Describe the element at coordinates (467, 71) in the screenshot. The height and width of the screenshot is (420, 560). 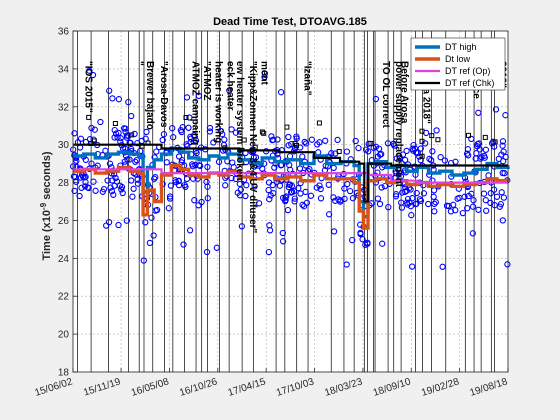
I see `legend-label: DT ref (Op)` at that location.